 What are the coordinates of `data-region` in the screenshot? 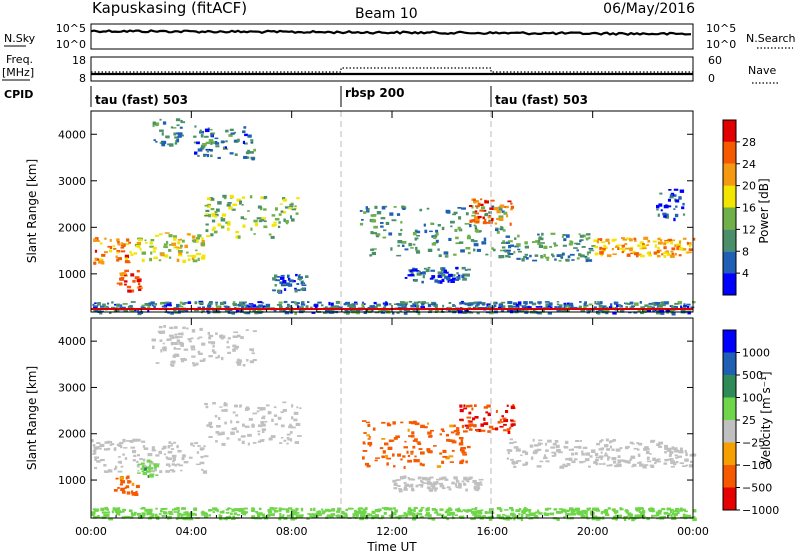 It's located at (126, 485).